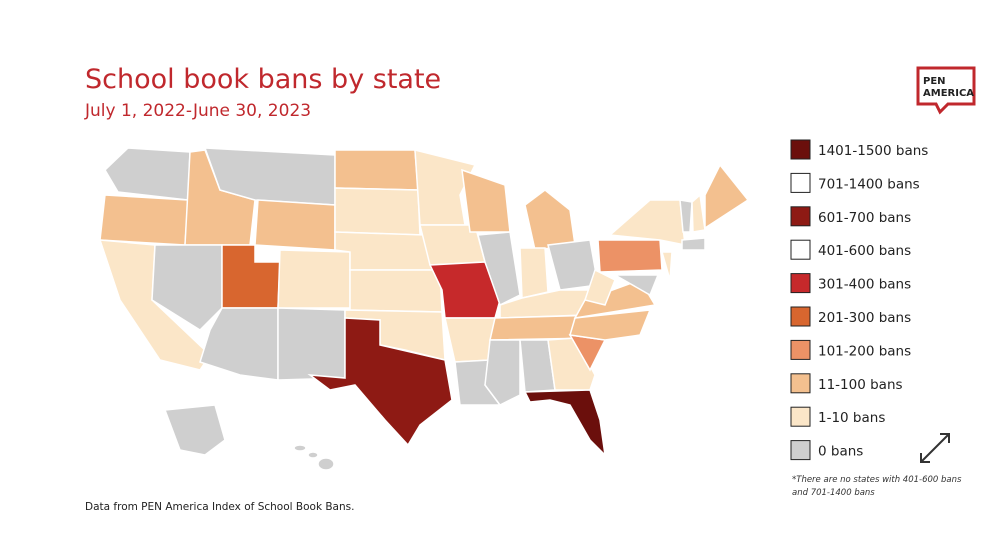 This screenshot has height=540, width=1000. Describe the element at coordinates (860, 385) in the screenshot. I see `legend-label: 11-100 bans` at that location.